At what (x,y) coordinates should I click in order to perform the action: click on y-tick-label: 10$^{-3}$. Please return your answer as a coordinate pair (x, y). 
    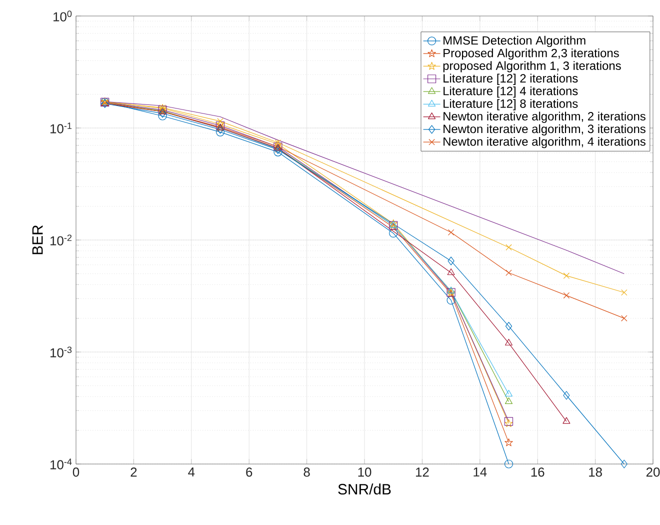
    Looking at the image, I should click on (61, 352).